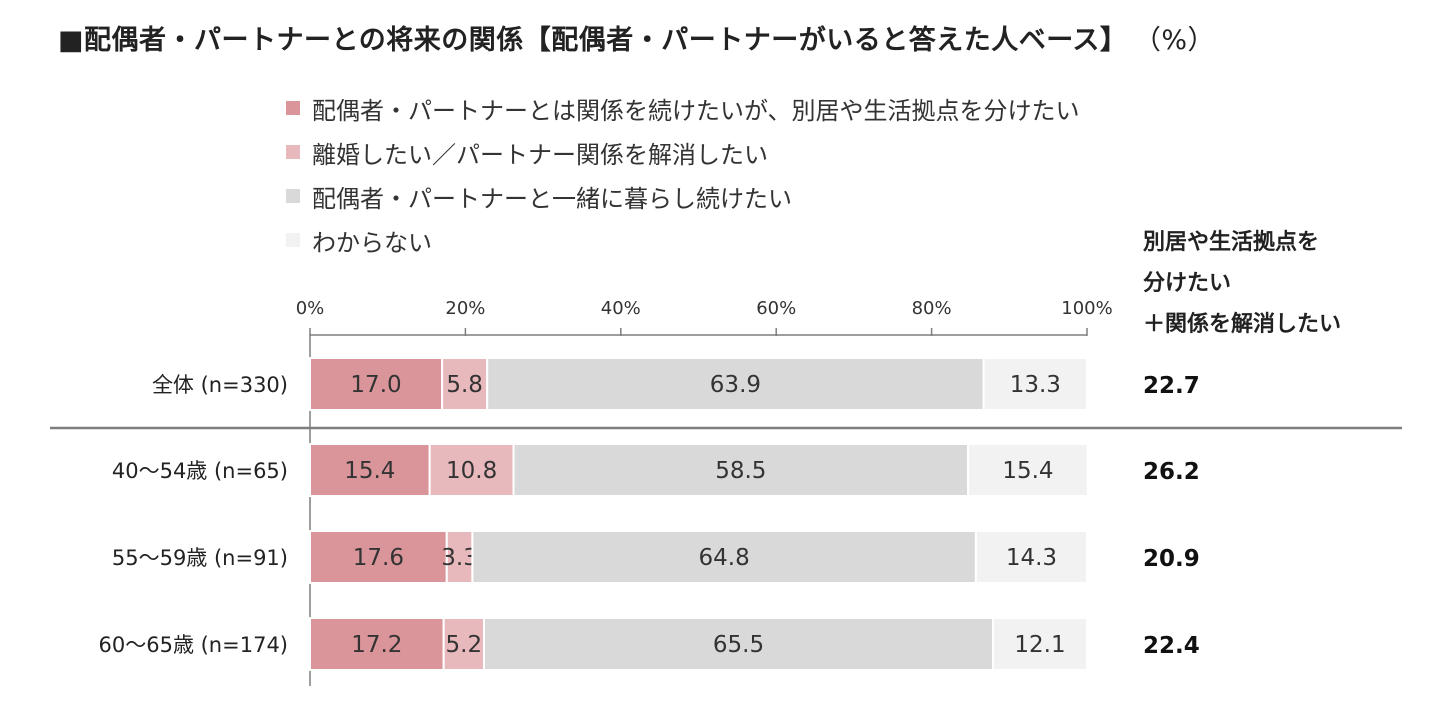  Describe the element at coordinates (683, 240) in the screenshot. I see `legend-item: わからない` at that location.